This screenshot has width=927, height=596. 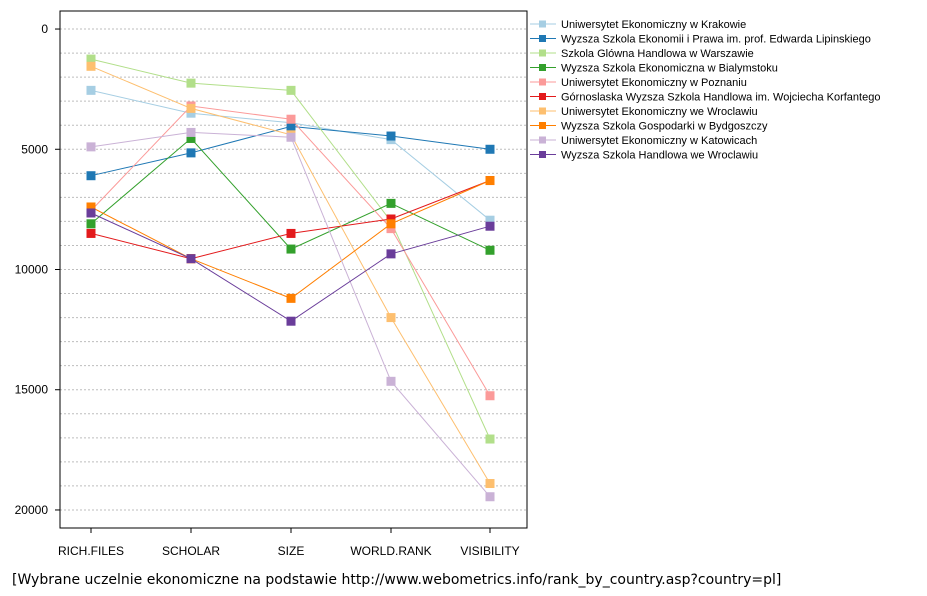 I want to click on legend-label: Uniwersytet Ekonomiczny w Poznaniu, so click(x=654, y=83).